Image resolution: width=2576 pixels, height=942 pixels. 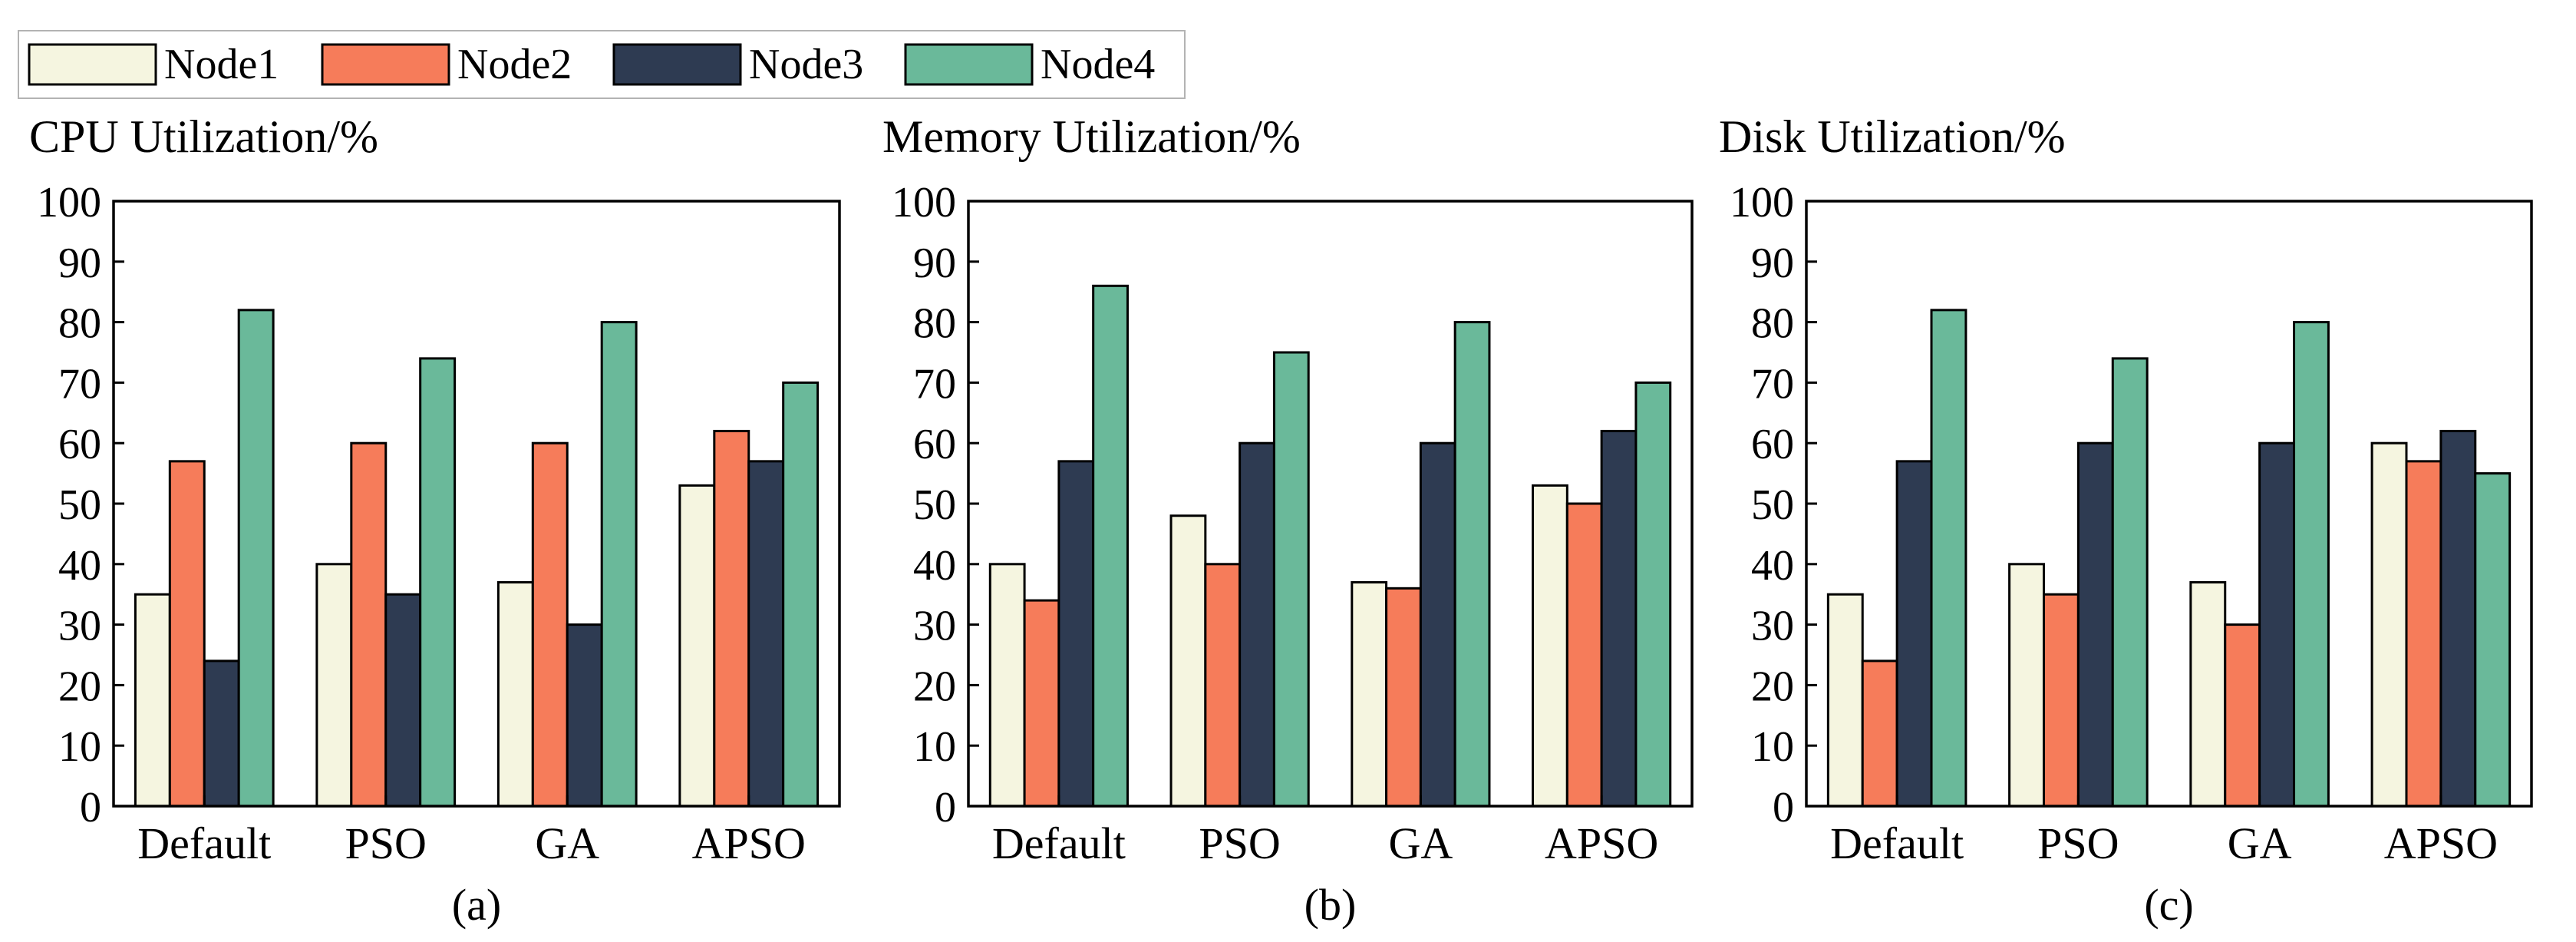 What do you see at coordinates (677, 64) in the screenshot?
I see `legend-swatch-node3` at bounding box center [677, 64].